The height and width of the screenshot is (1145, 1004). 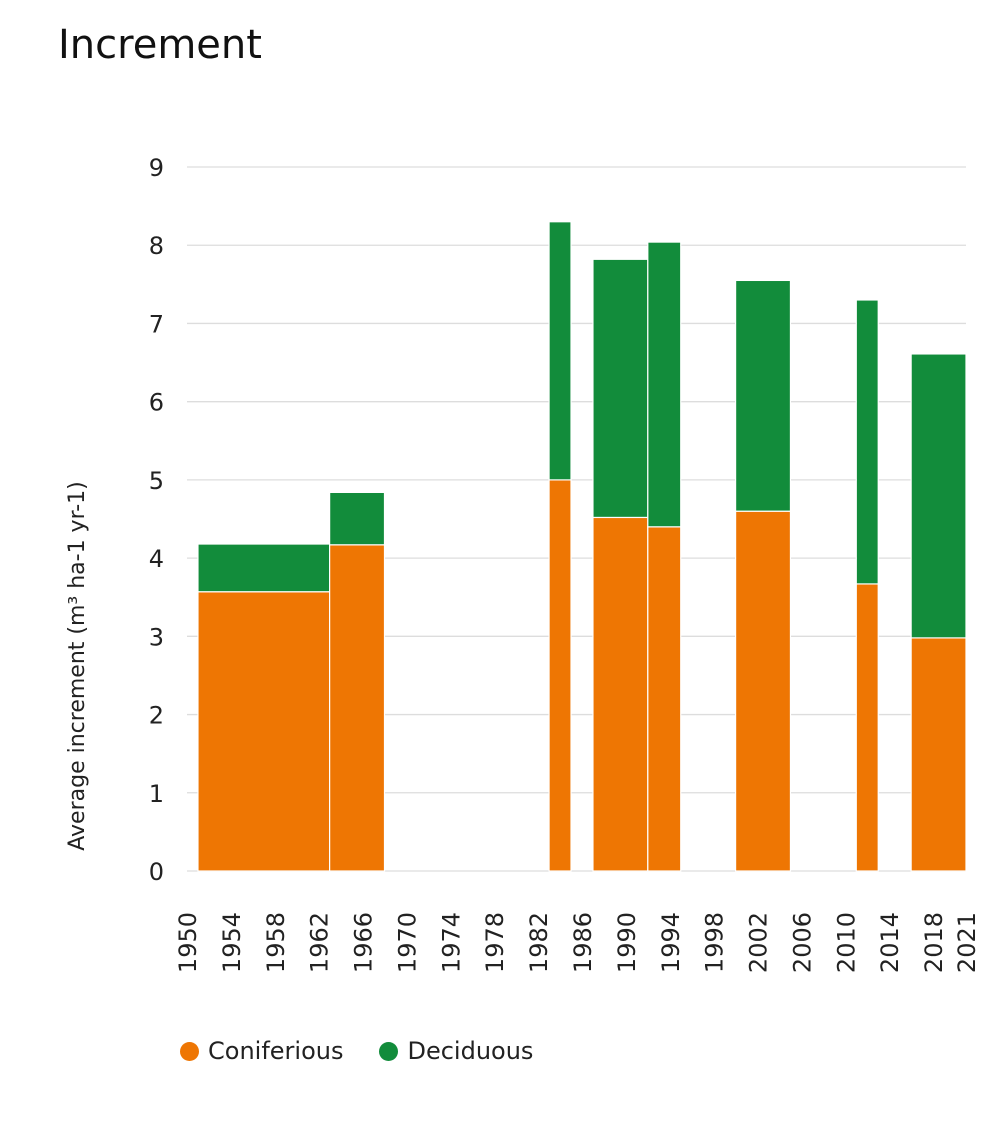 I want to click on x-tick-label: 2006, so click(x=802, y=942).